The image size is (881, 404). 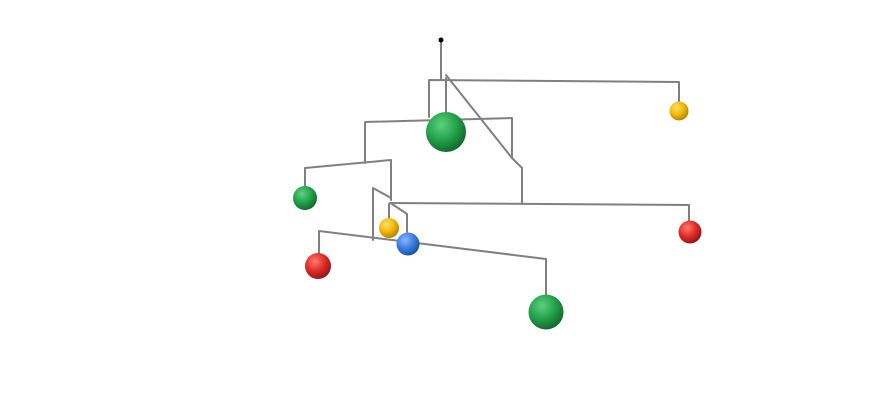 I want to click on wire-long-lower-bar, so click(x=539, y=212).